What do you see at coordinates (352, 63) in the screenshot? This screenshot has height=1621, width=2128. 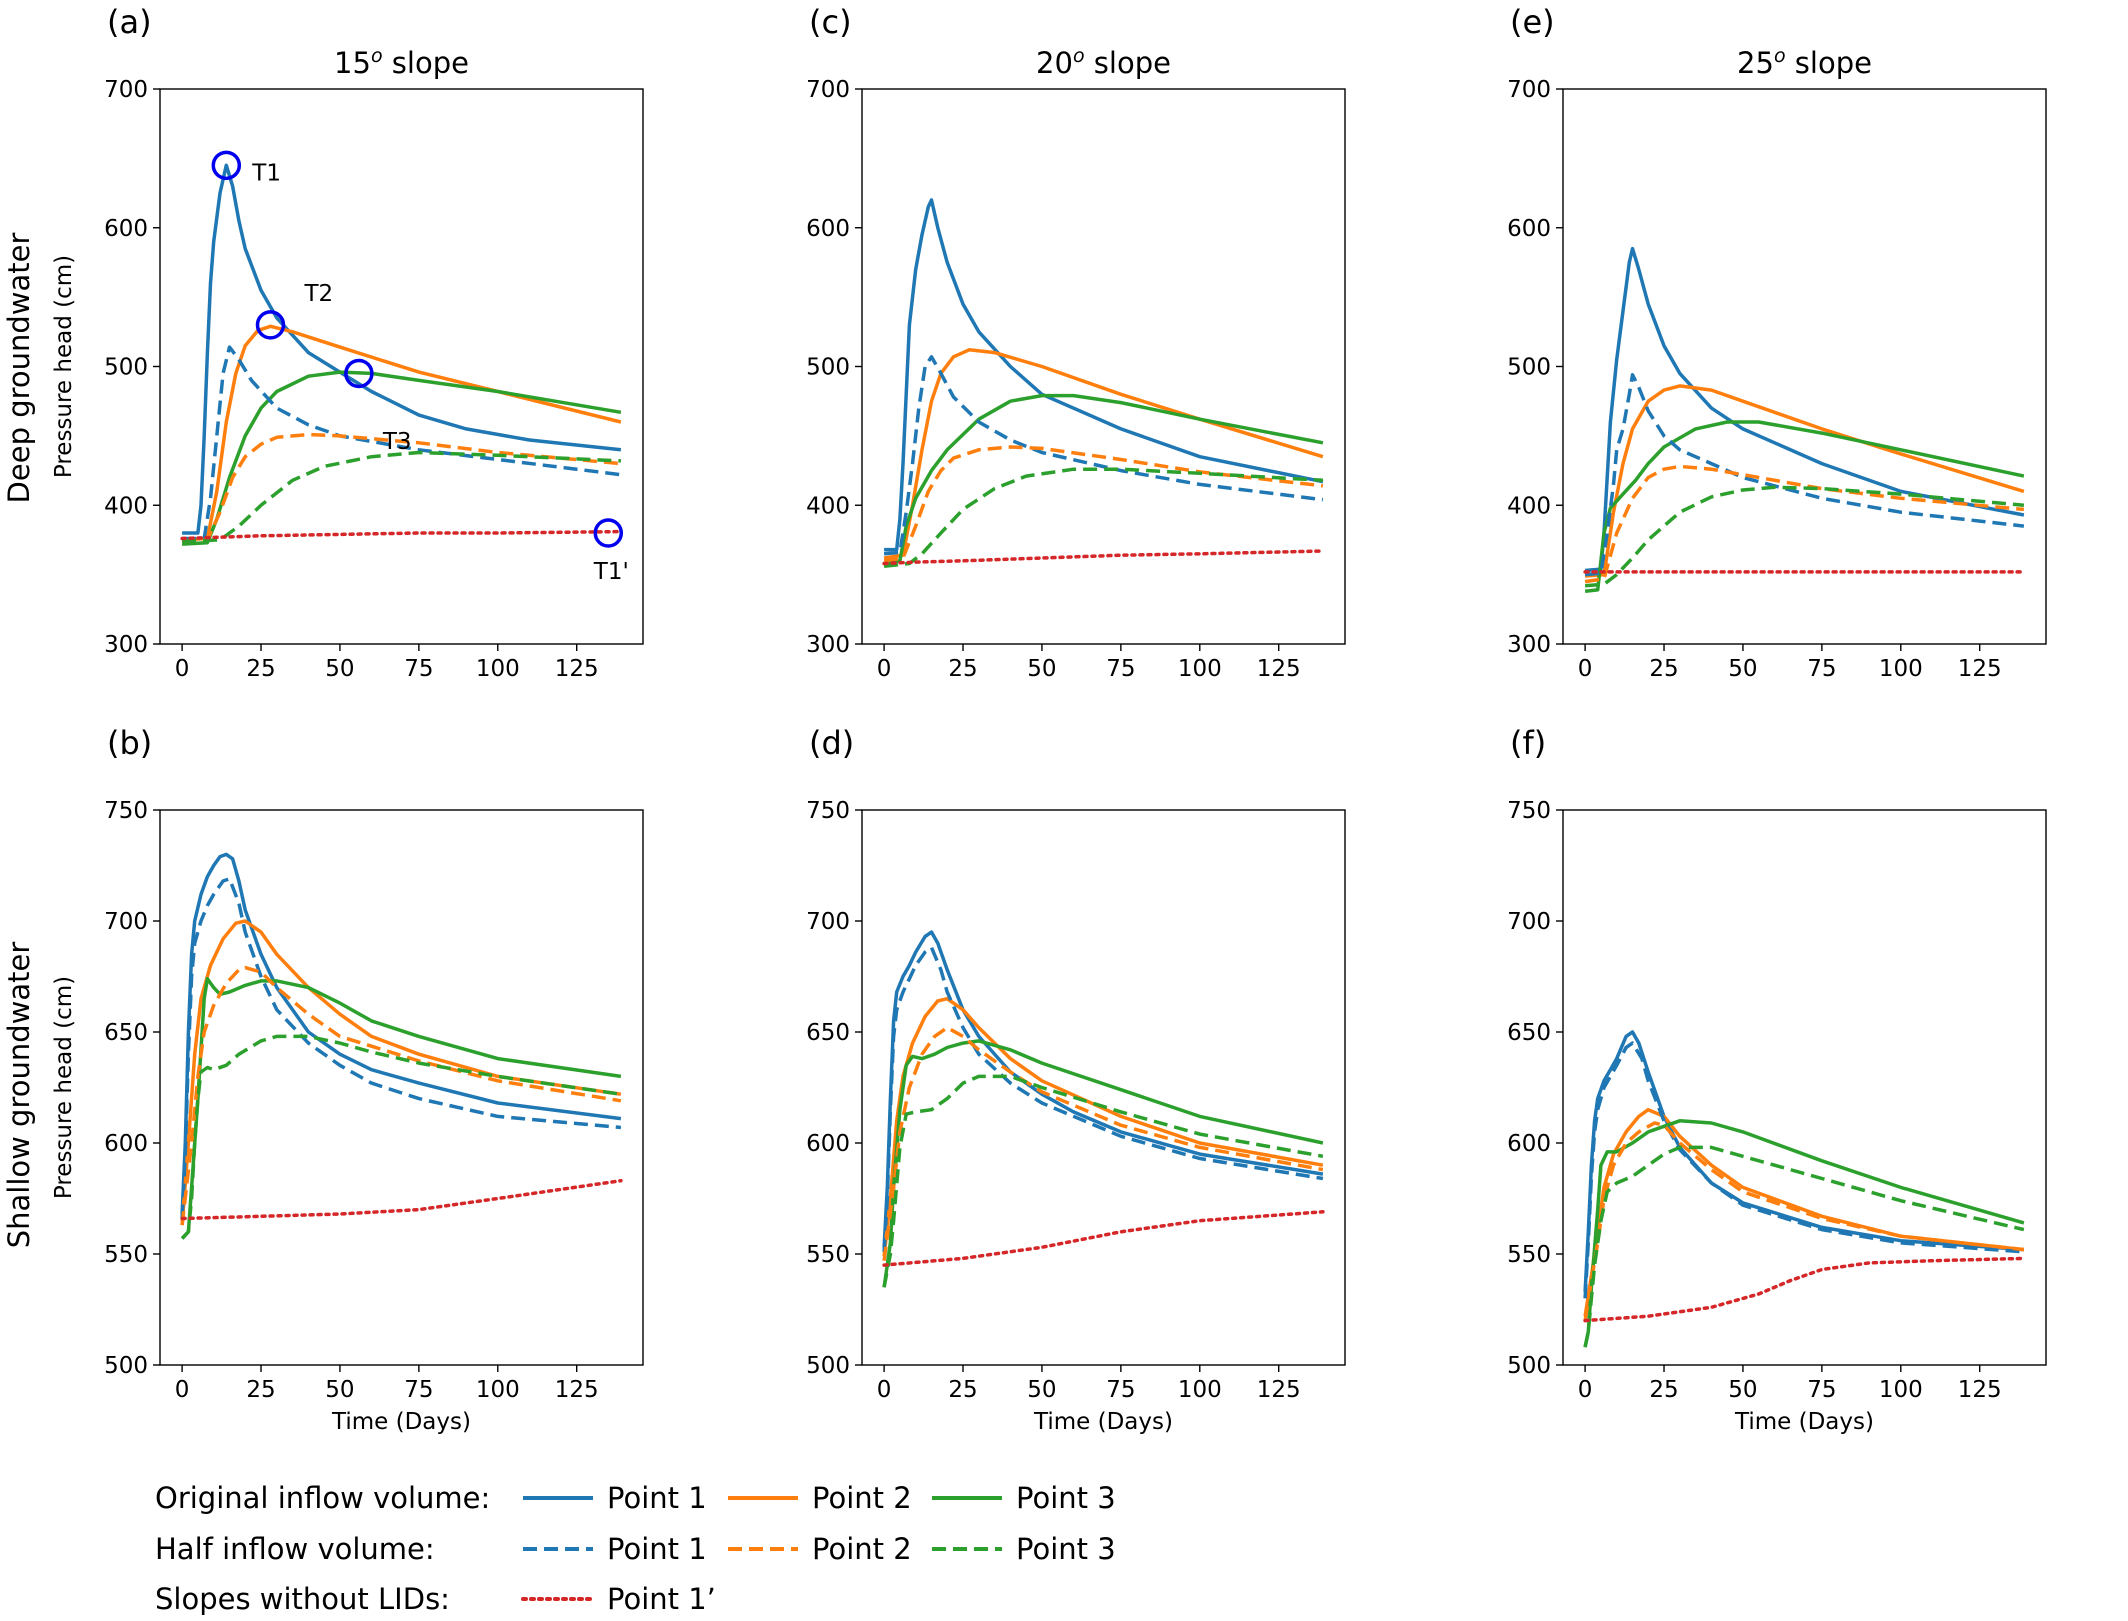 I see `panel-title-value: 15` at bounding box center [352, 63].